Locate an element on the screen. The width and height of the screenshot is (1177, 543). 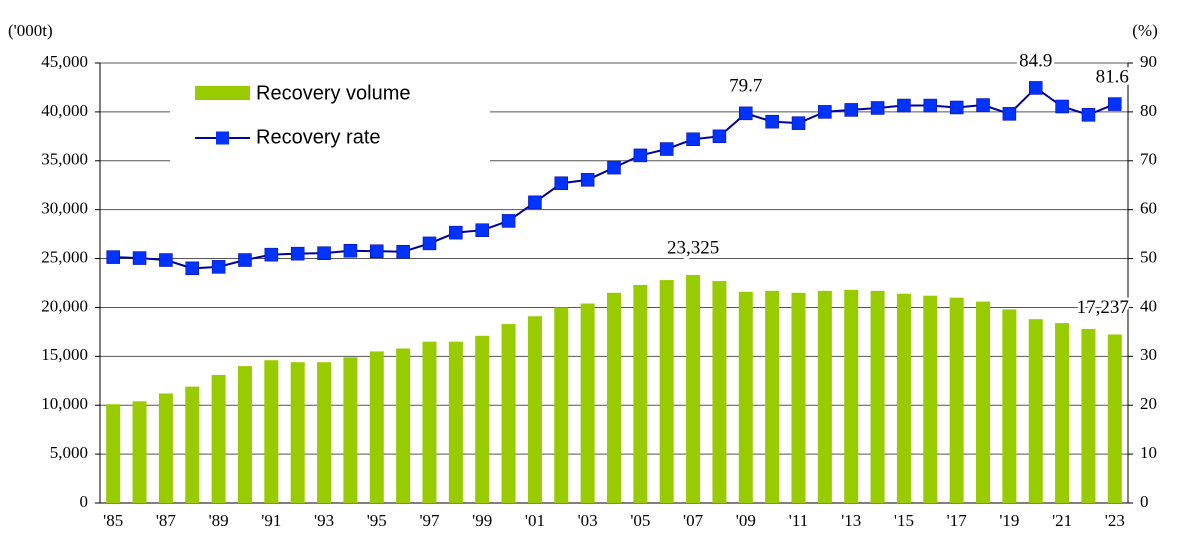
y-tick-label: 35,000 is located at coordinates (64, 159).